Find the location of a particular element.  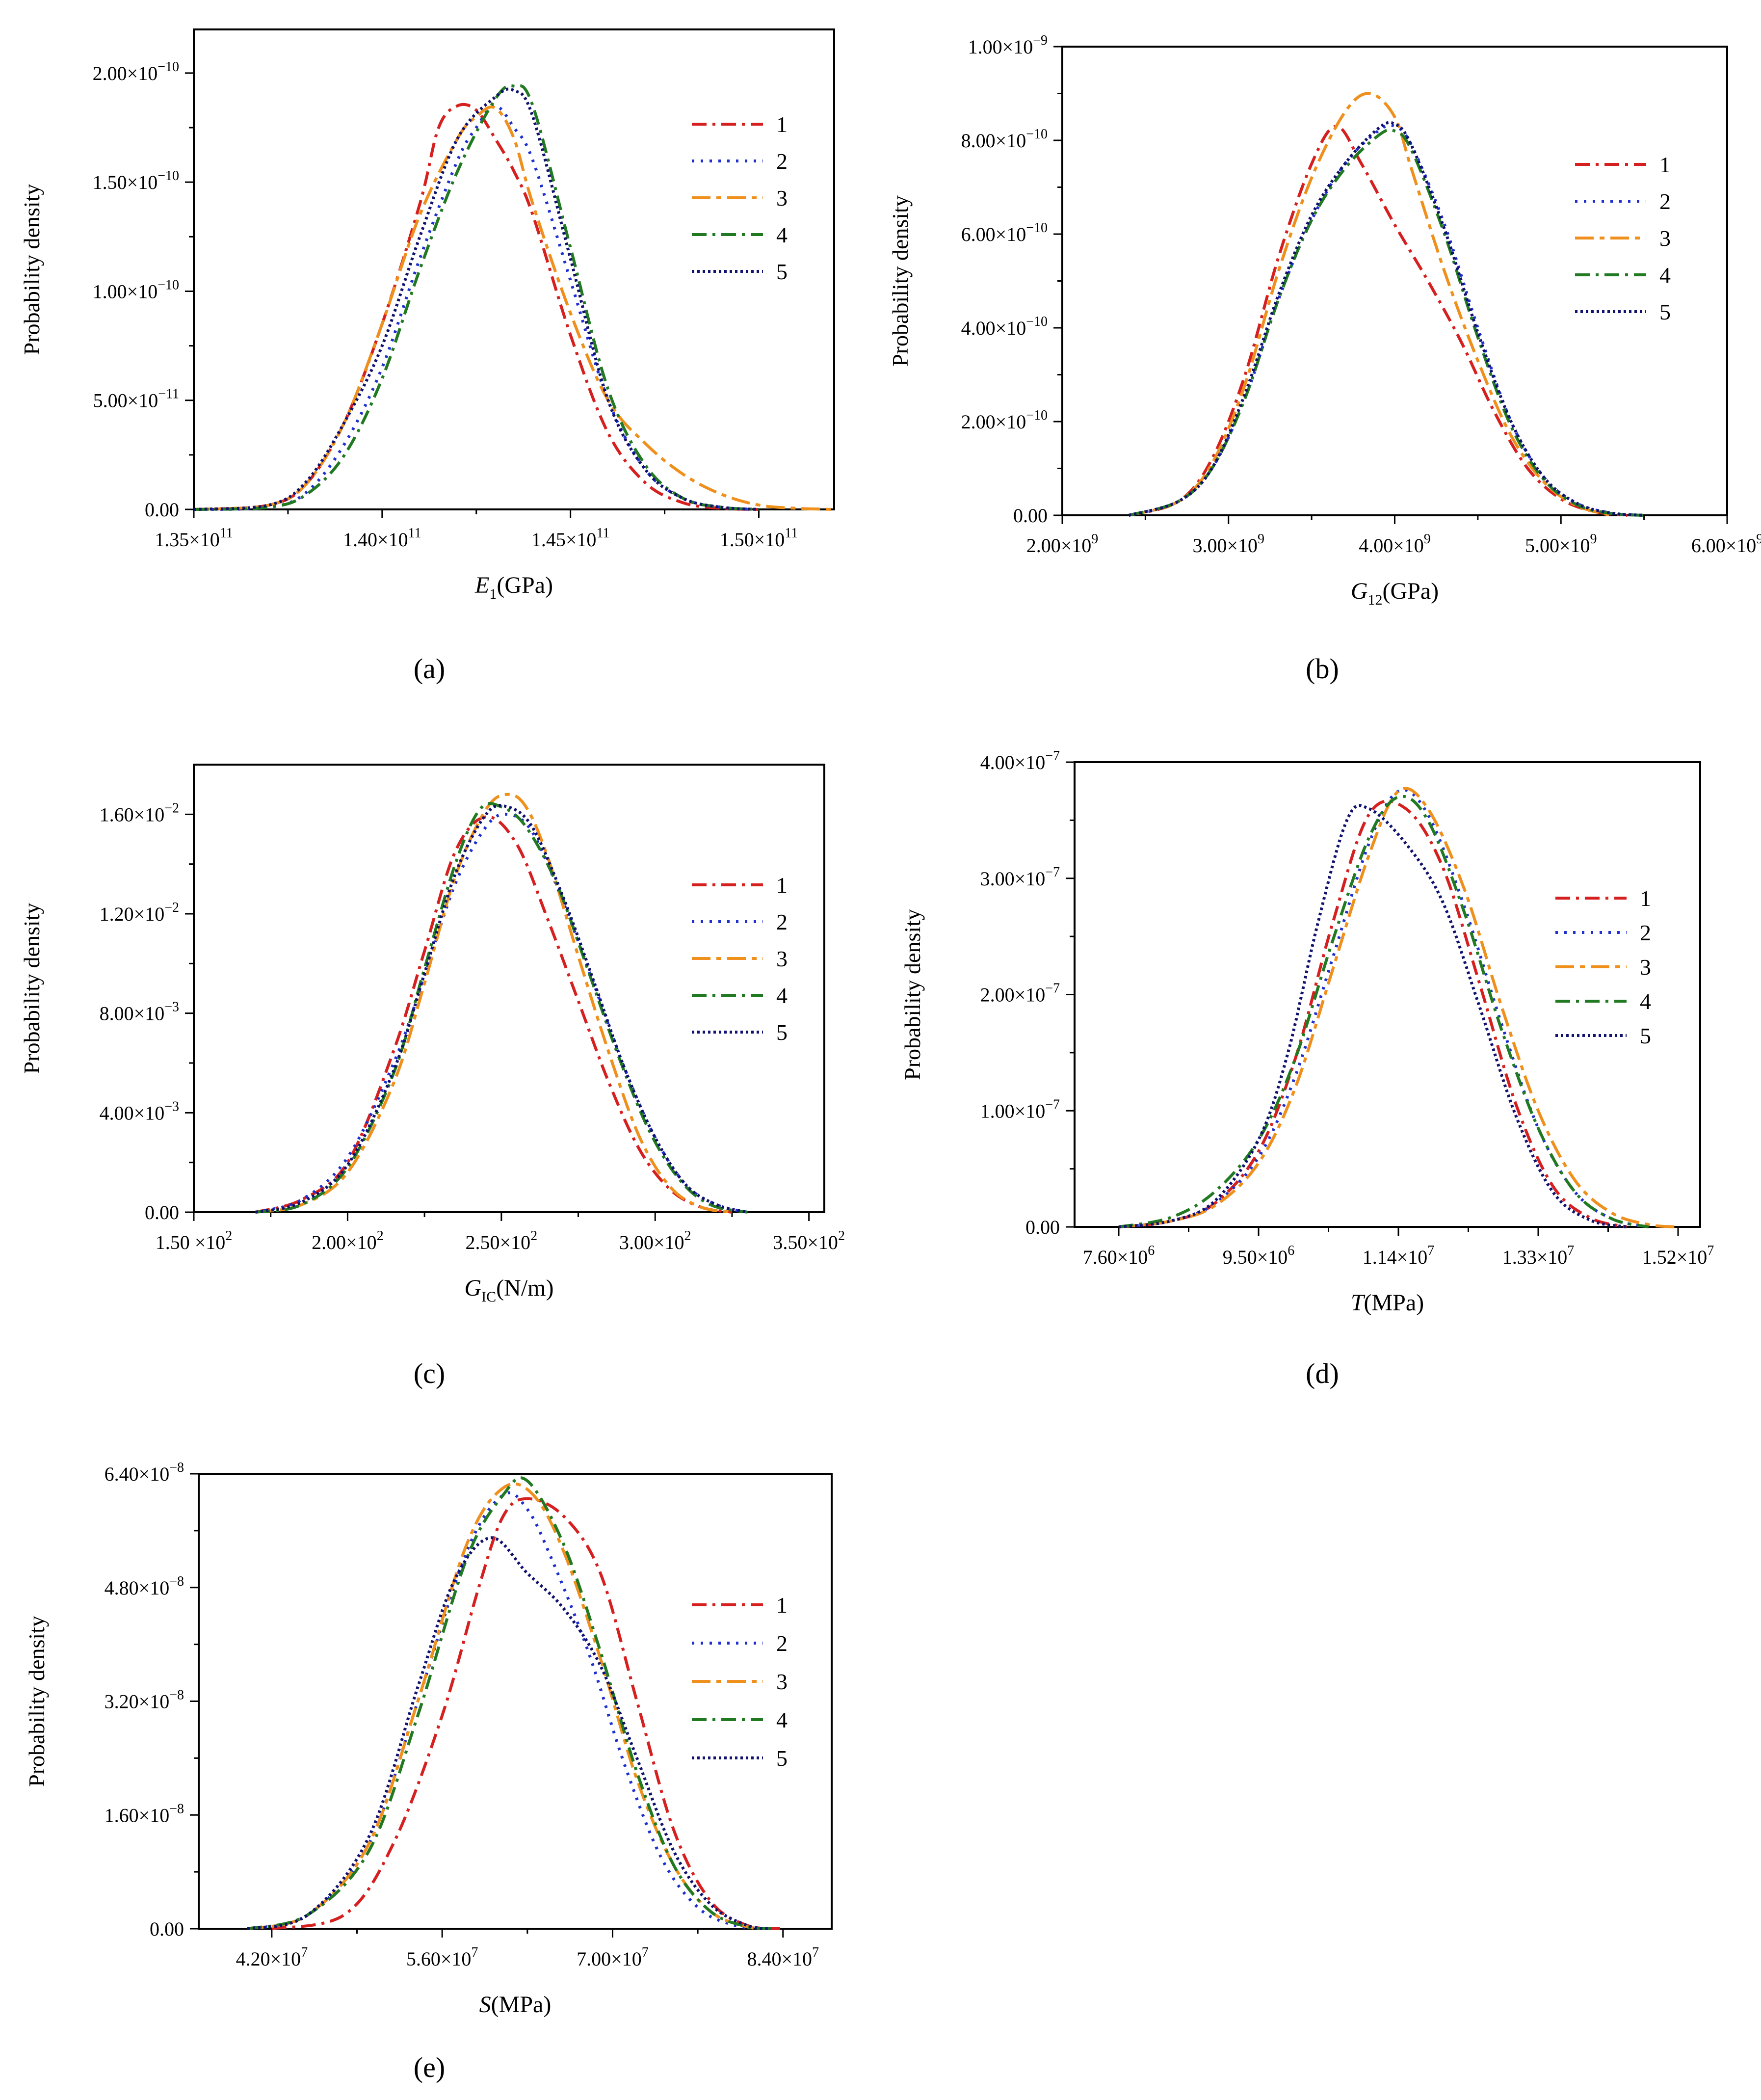

x-tick-label: 9.50×10⁶ is located at coordinates (1259, 1255).